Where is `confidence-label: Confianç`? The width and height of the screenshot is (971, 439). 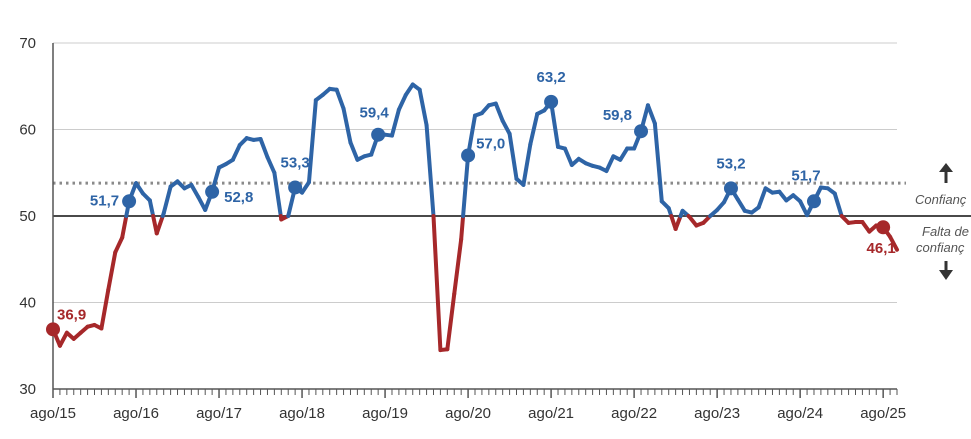
confidence-label: Confianç is located at coordinates (941, 199).